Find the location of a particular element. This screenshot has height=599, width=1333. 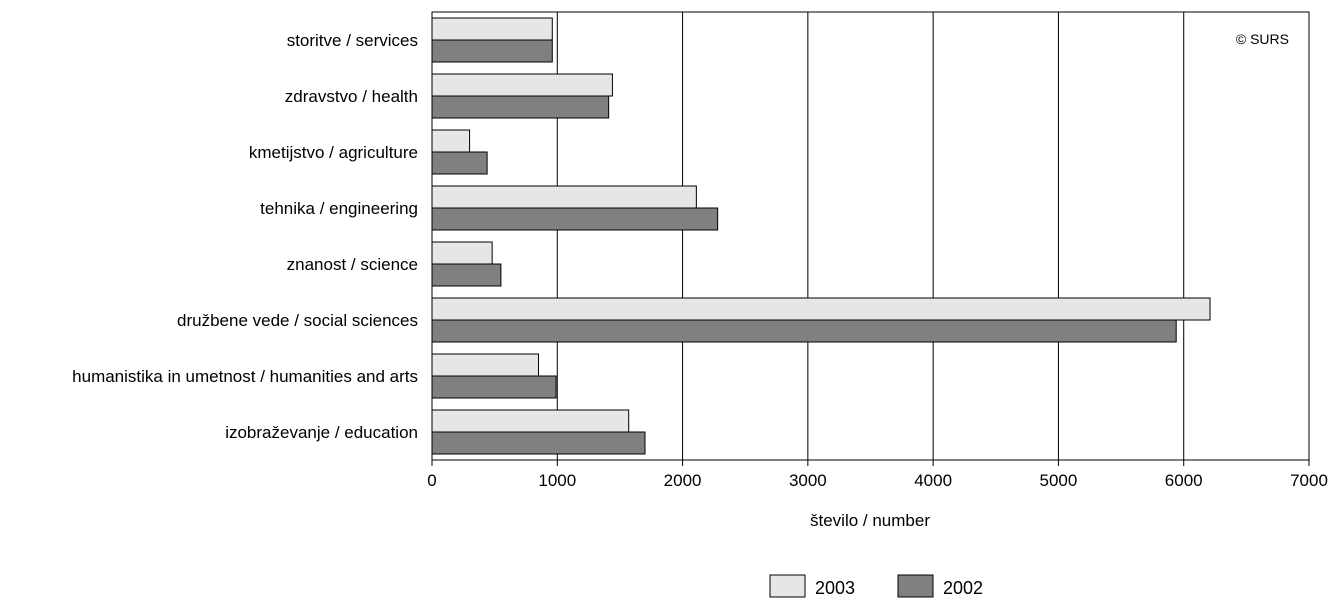

legend-swatch-2002 is located at coordinates (915, 586).